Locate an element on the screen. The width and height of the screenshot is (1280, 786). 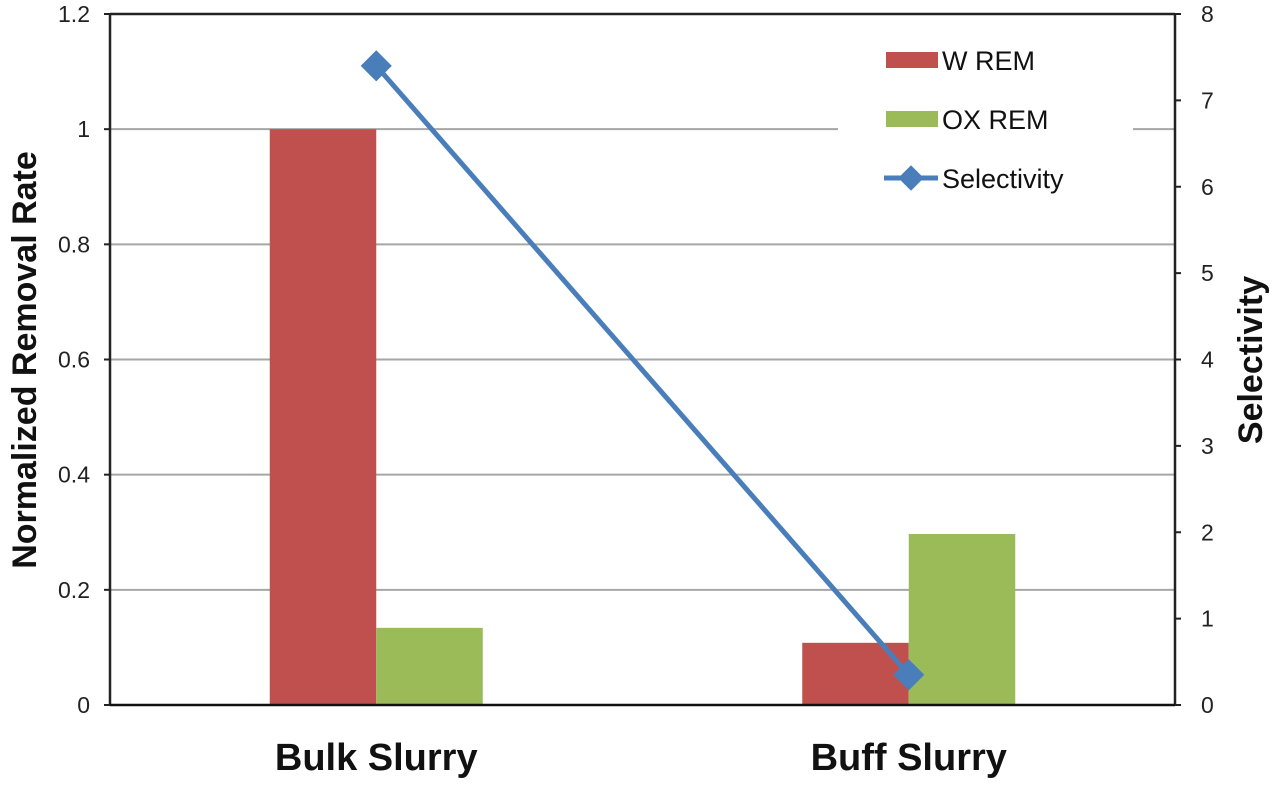
left-tick-label: 1 is located at coordinates (83, 129).